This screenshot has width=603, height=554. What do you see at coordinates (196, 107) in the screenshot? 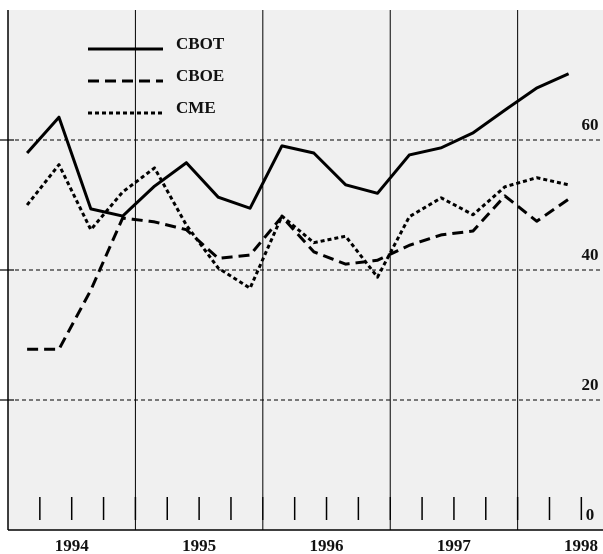
I see `legend-label: CME` at bounding box center [196, 107].